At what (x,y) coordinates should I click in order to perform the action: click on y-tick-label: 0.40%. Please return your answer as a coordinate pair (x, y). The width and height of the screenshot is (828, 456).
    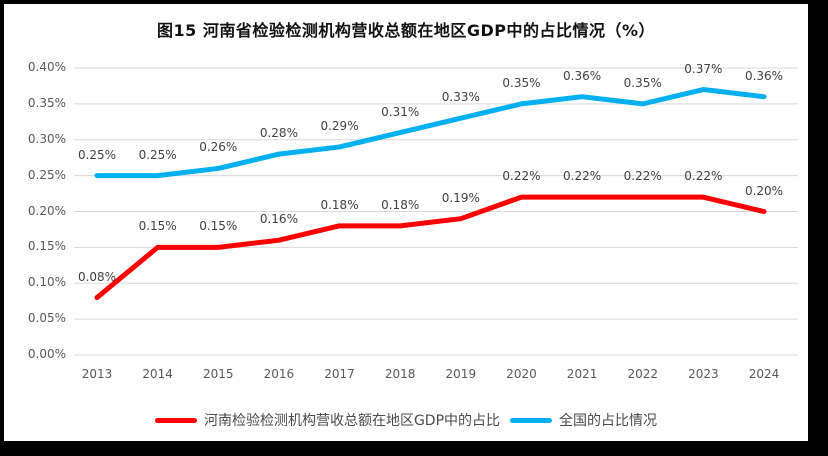
    Looking at the image, I should click on (46, 67).